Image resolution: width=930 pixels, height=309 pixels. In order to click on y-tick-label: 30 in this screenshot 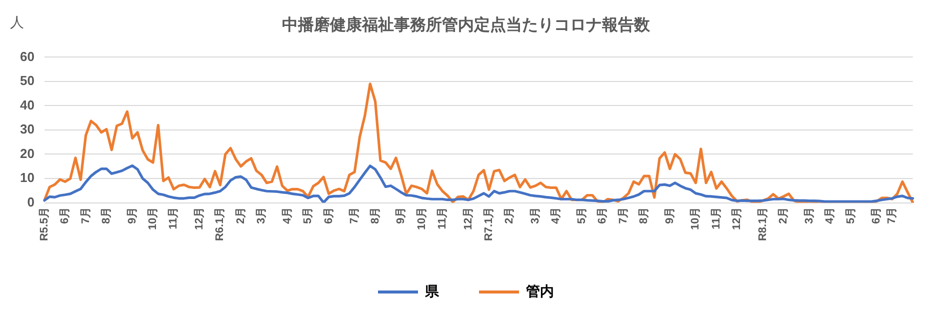, I will do `click(27, 129)`.